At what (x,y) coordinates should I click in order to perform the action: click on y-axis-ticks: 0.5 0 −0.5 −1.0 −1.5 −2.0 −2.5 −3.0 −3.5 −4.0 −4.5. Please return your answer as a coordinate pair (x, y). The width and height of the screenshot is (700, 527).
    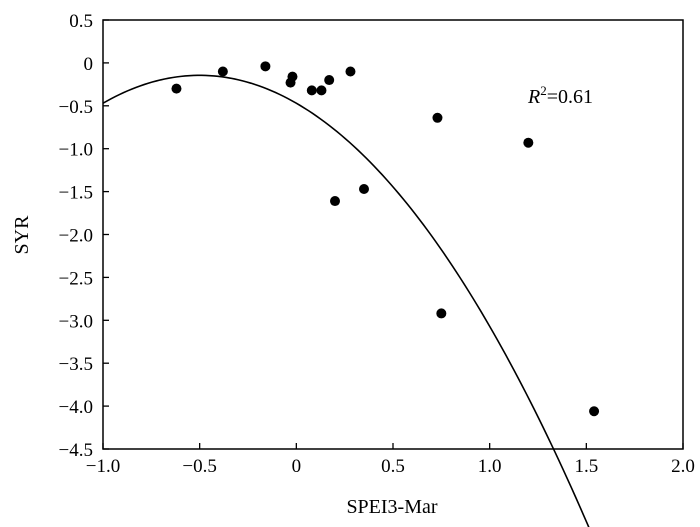
    Looking at the image, I should click on (84, 236).